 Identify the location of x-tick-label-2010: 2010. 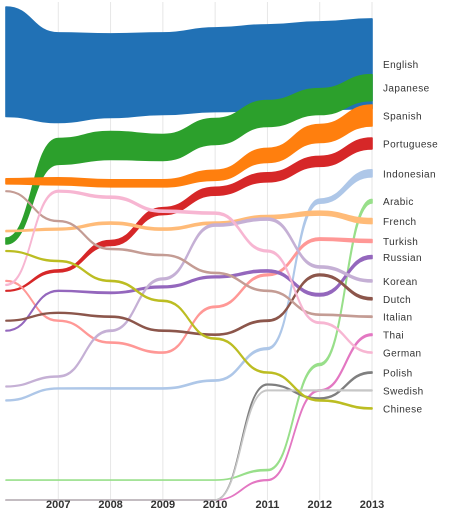
(215, 505).